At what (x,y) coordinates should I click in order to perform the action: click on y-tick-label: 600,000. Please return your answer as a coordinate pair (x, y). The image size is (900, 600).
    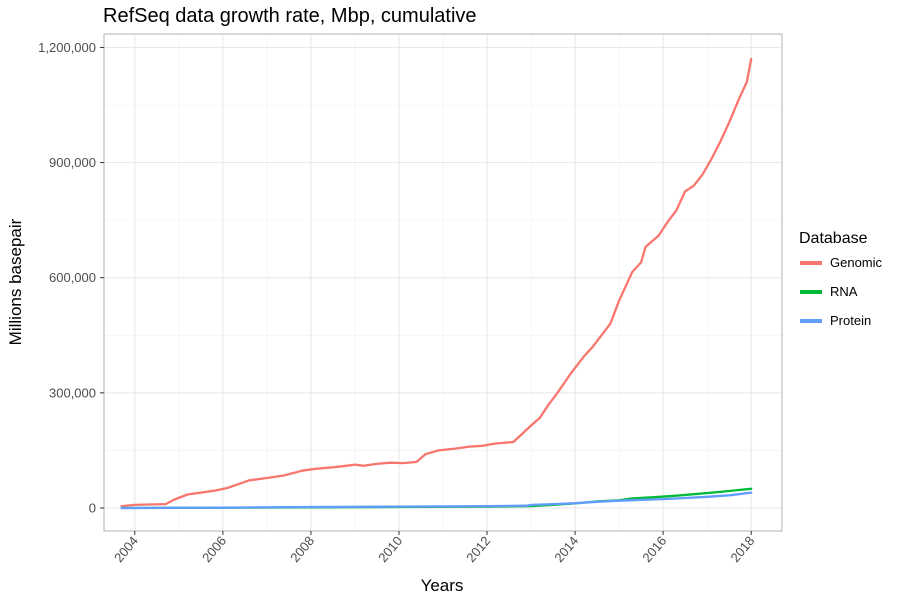
    Looking at the image, I should click on (72, 277).